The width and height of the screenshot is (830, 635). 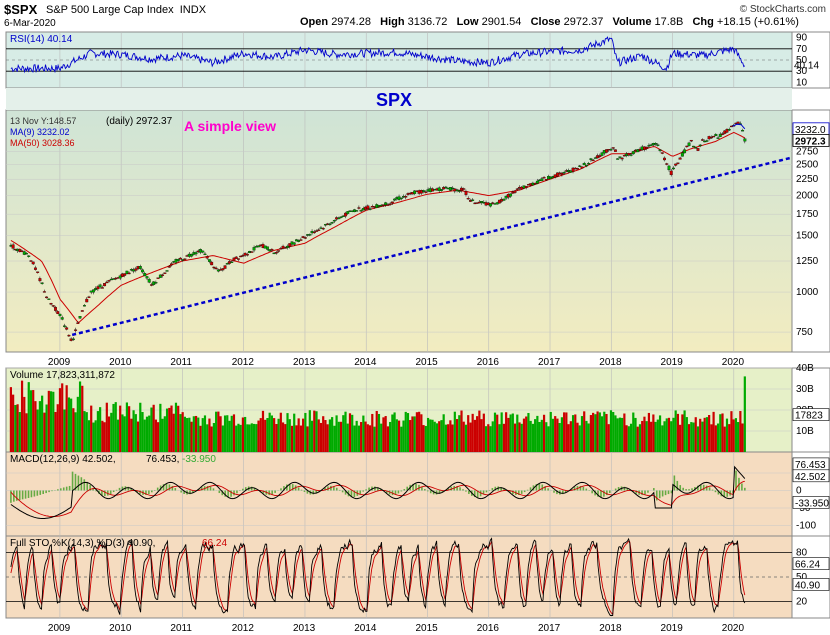 I want to click on sto-tick-label: 20, so click(x=802, y=602).